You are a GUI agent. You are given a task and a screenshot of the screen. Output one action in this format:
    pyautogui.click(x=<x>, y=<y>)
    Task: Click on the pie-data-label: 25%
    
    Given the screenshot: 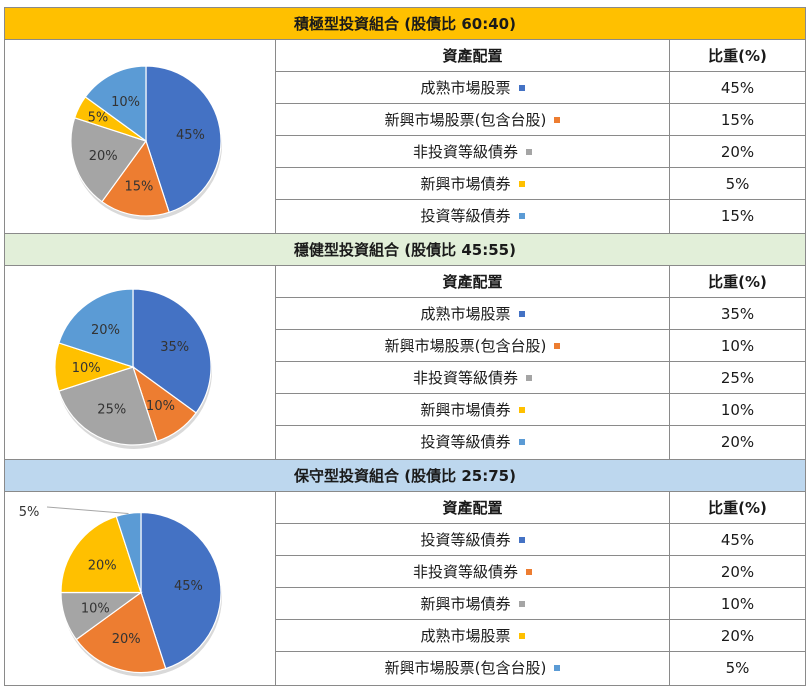 What is the action you would take?
    pyautogui.click(x=111, y=410)
    